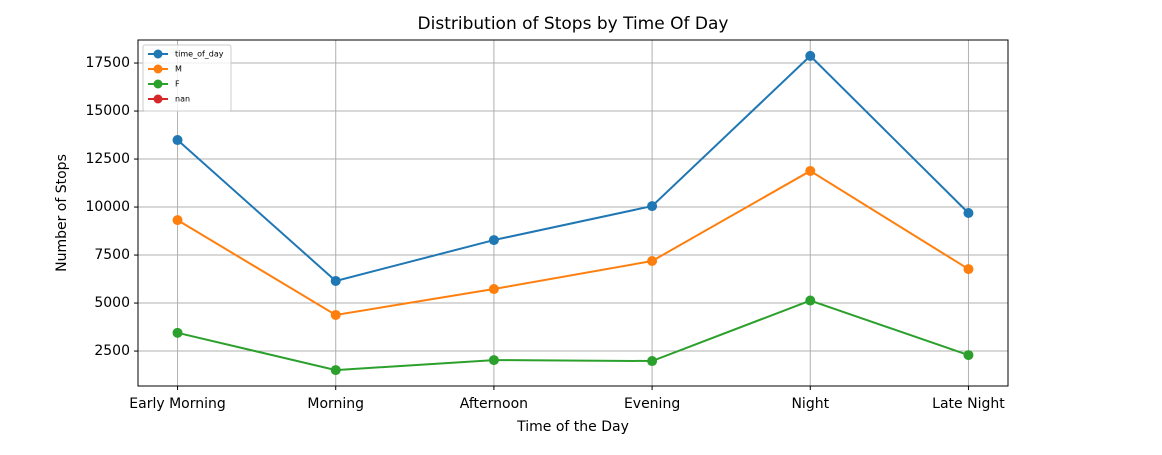 This screenshot has width=1162, height=455. I want to click on x-axis-label: Time of the Day, so click(572, 427).